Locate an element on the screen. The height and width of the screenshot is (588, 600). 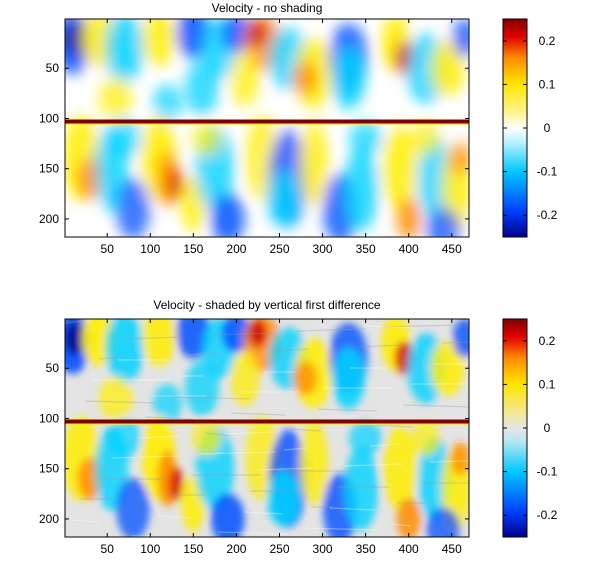
colorbar-2-ticks: 0.2 0.1 0 -0.1 -0.2 is located at coordinates (530, 428).